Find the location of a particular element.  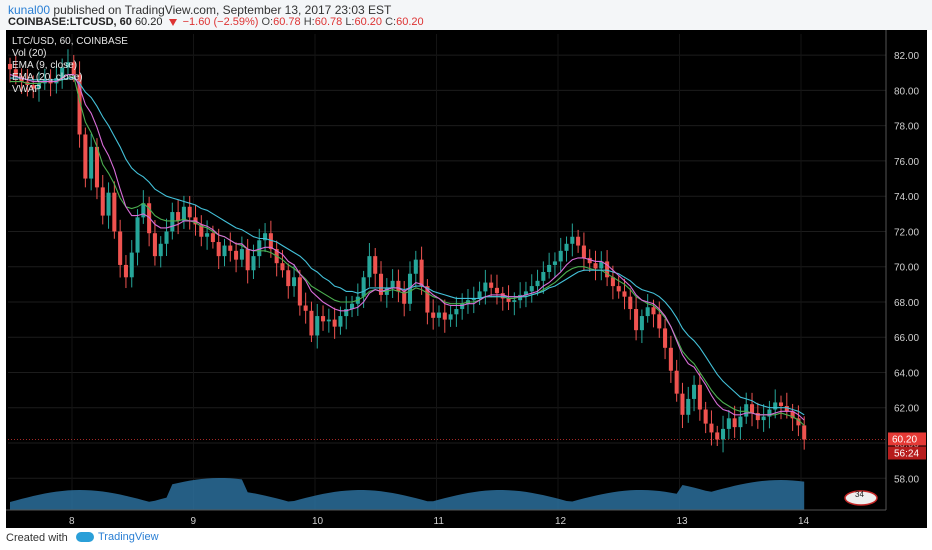

legend-volume: Vol (20) is located at coordinates (29, 53).